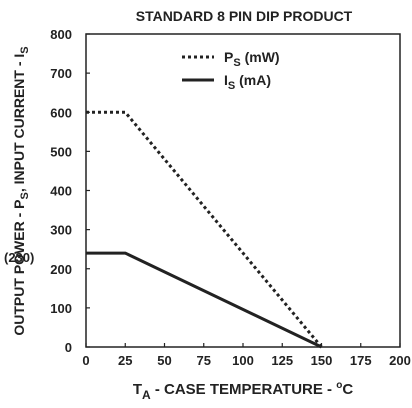 The height and width of the screenshot is (408, 412). Describe the element at coordinates (61, 269) in the screenshot. I see `y-tick-label: 200` at that location.